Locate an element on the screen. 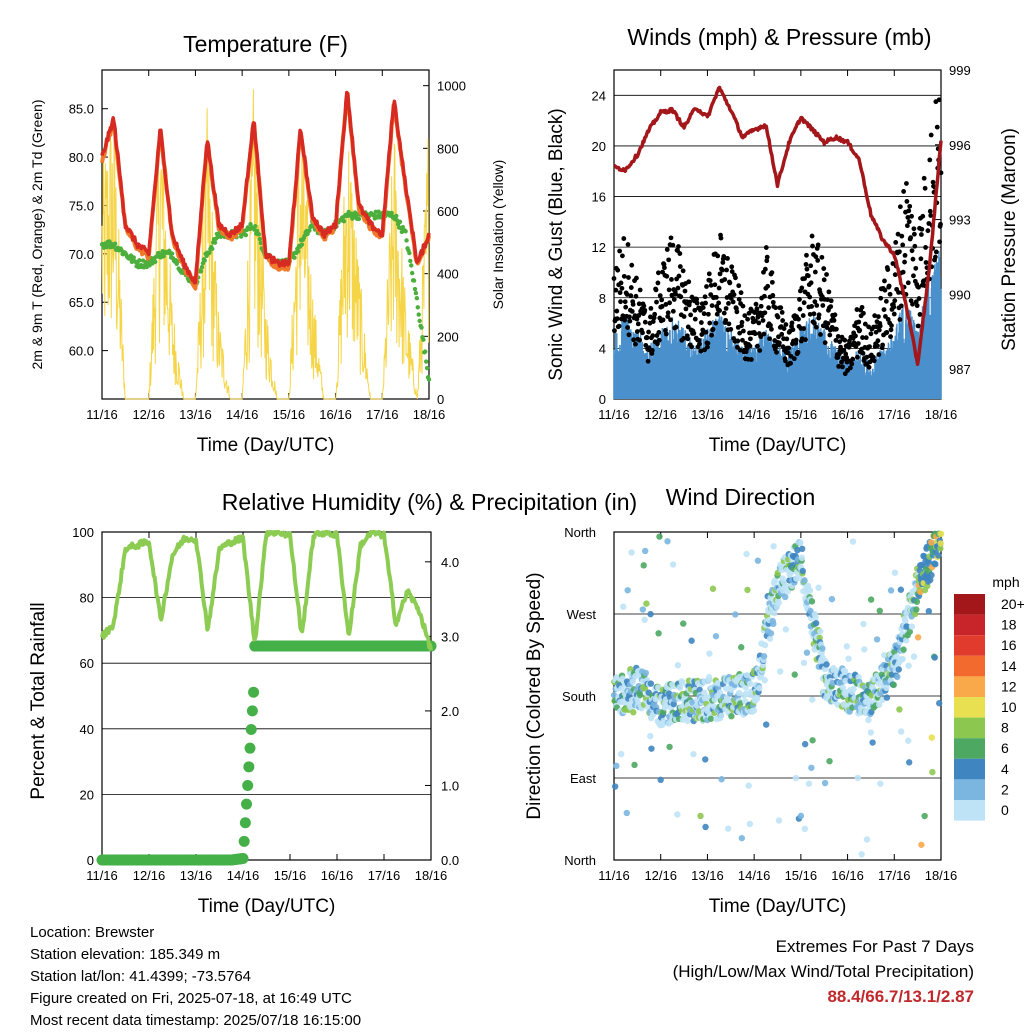 The image size is (1024, 1032). rh-y-tick-label: 20 is located at coordinates (87, 794).